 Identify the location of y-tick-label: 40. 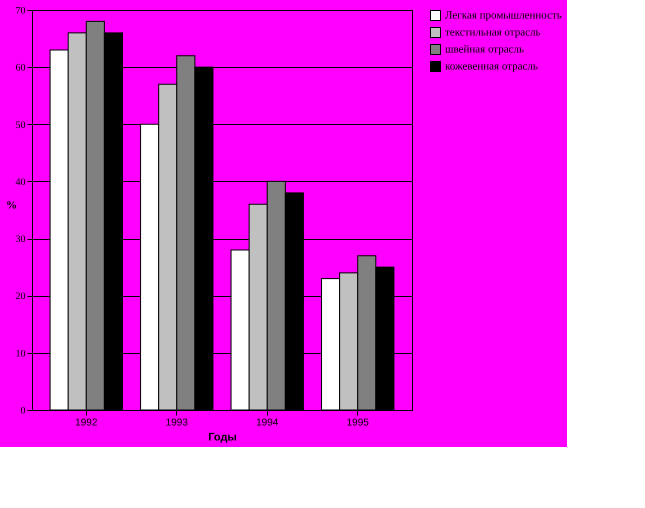
(21, 182).